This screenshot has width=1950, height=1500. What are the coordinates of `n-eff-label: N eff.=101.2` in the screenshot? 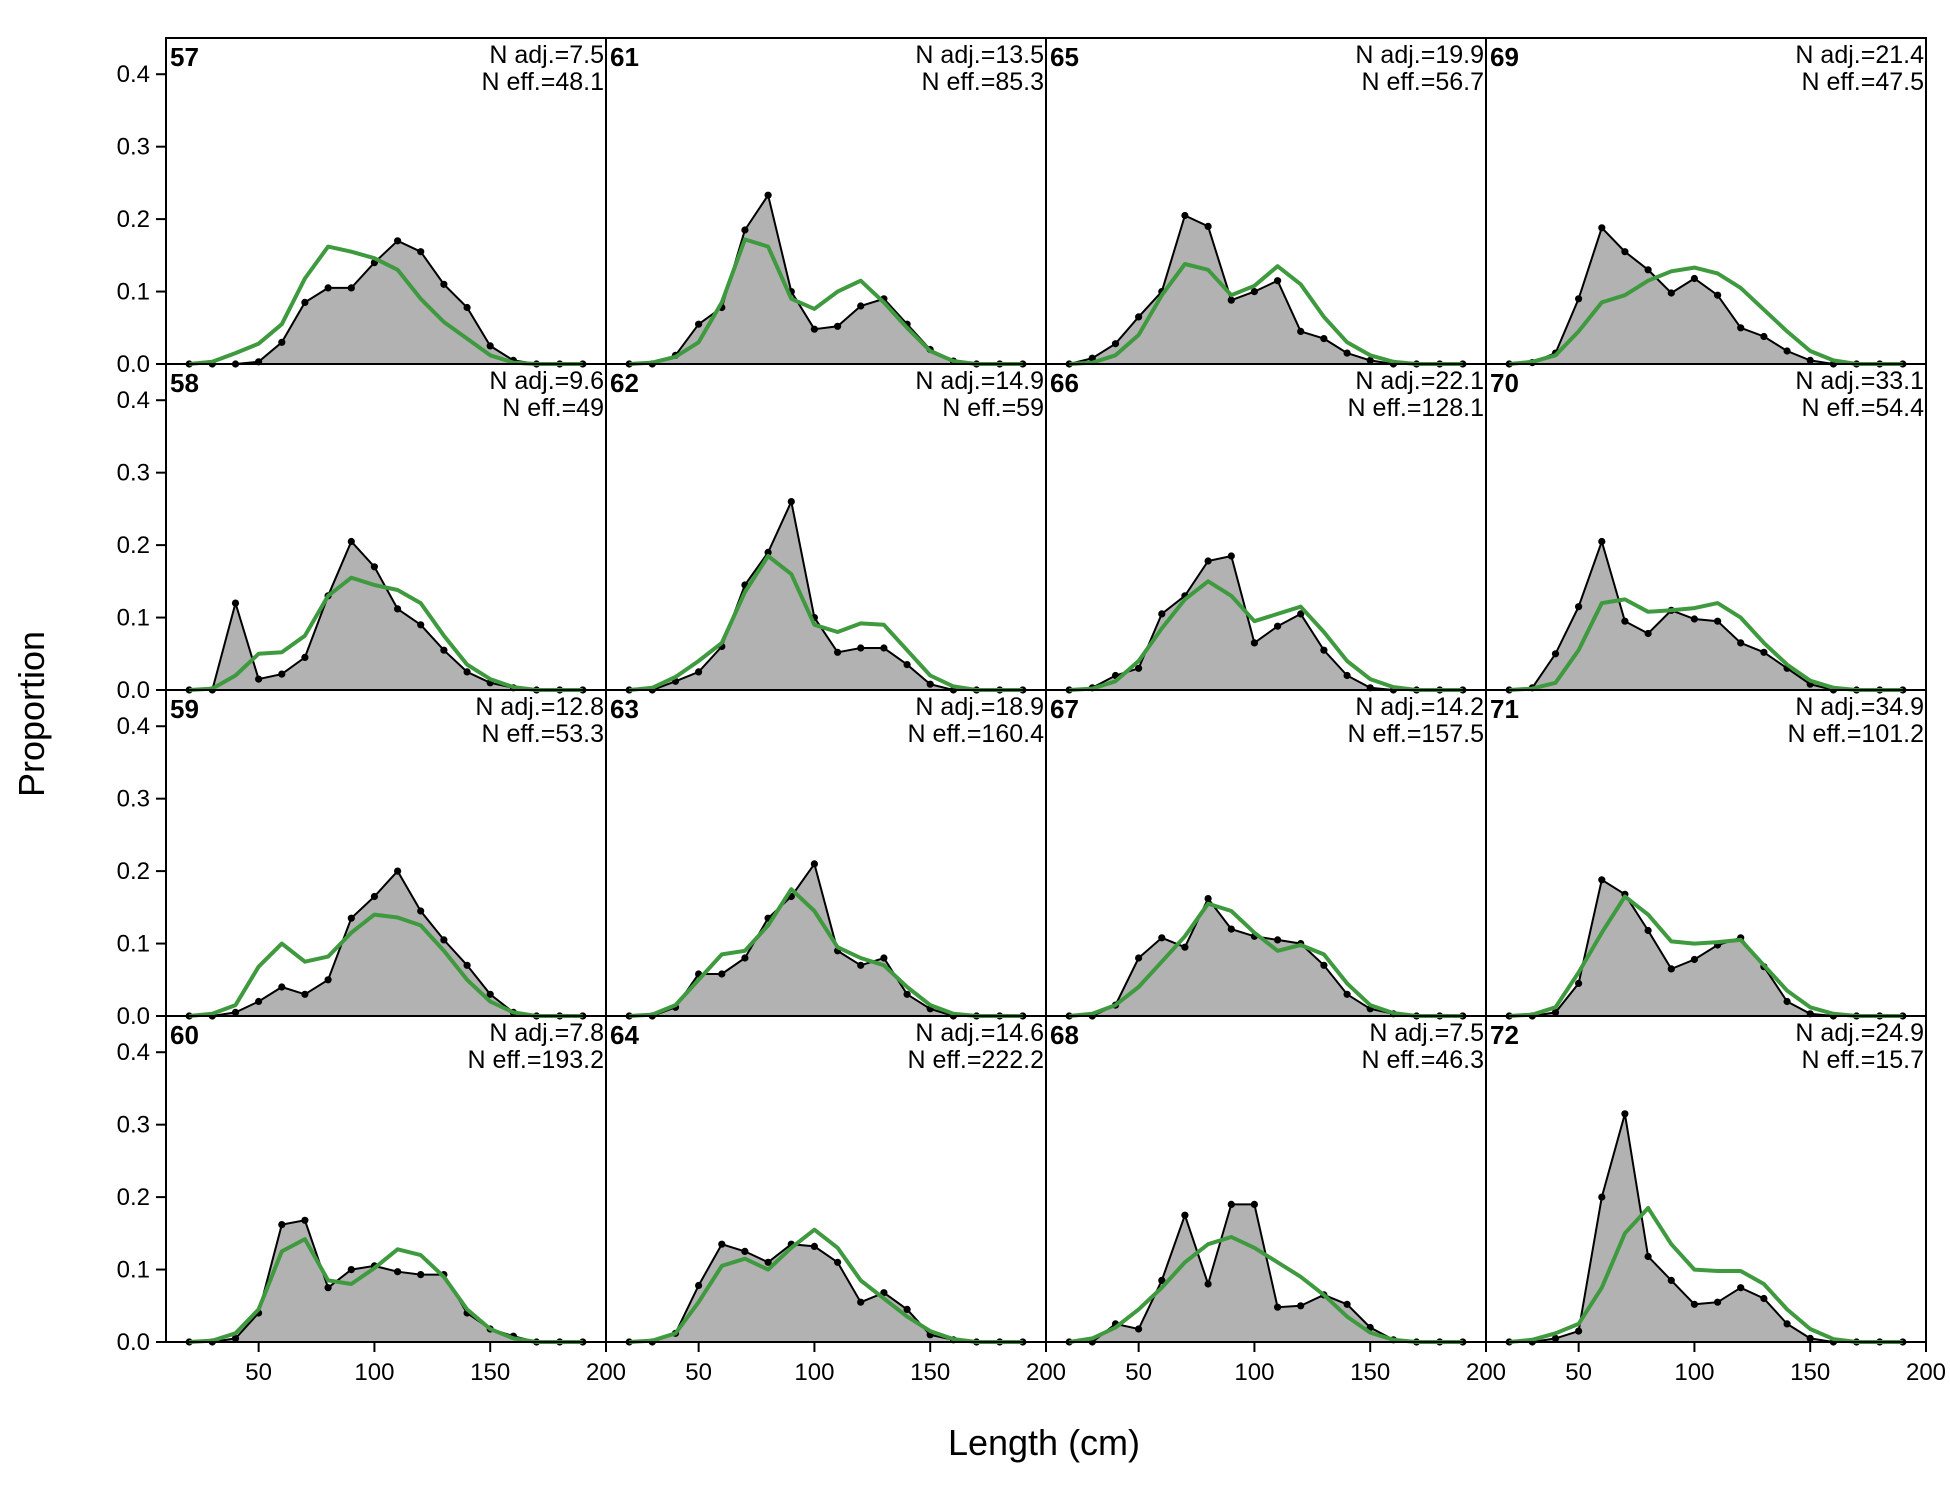 It's located at (1856, 734).